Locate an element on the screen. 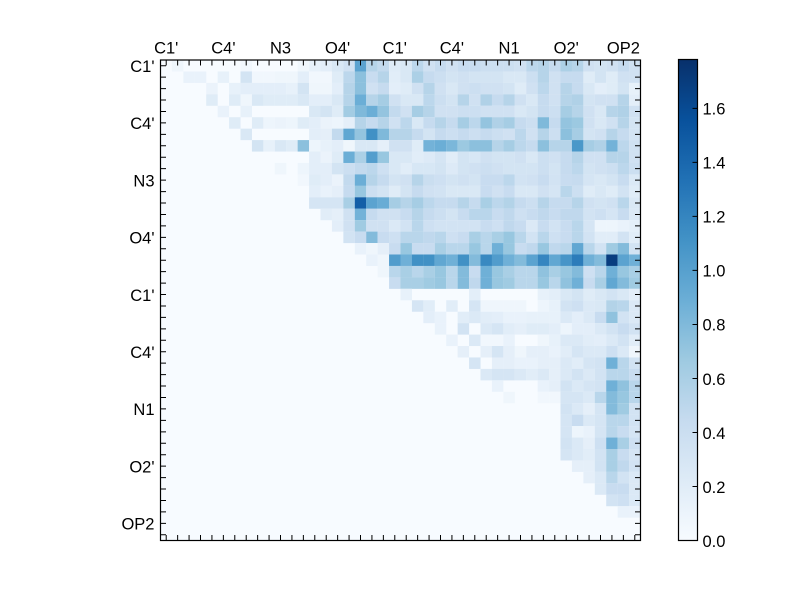  svg-text: 0.2 is located at coordinates (714, 488).